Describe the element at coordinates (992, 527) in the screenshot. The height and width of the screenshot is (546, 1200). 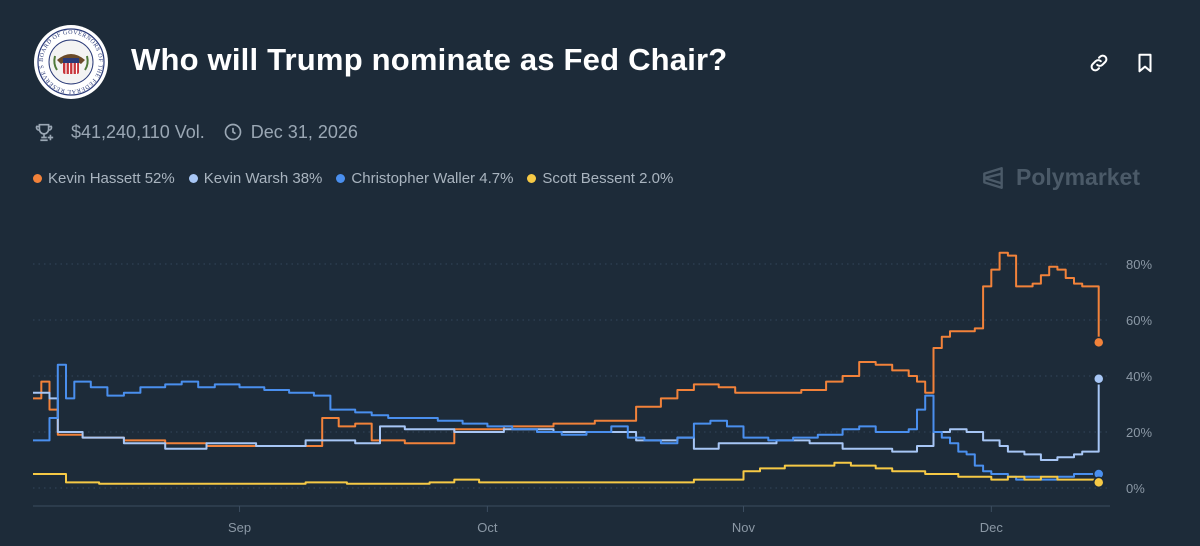
I see `x-tick-label: Dec` at that location.